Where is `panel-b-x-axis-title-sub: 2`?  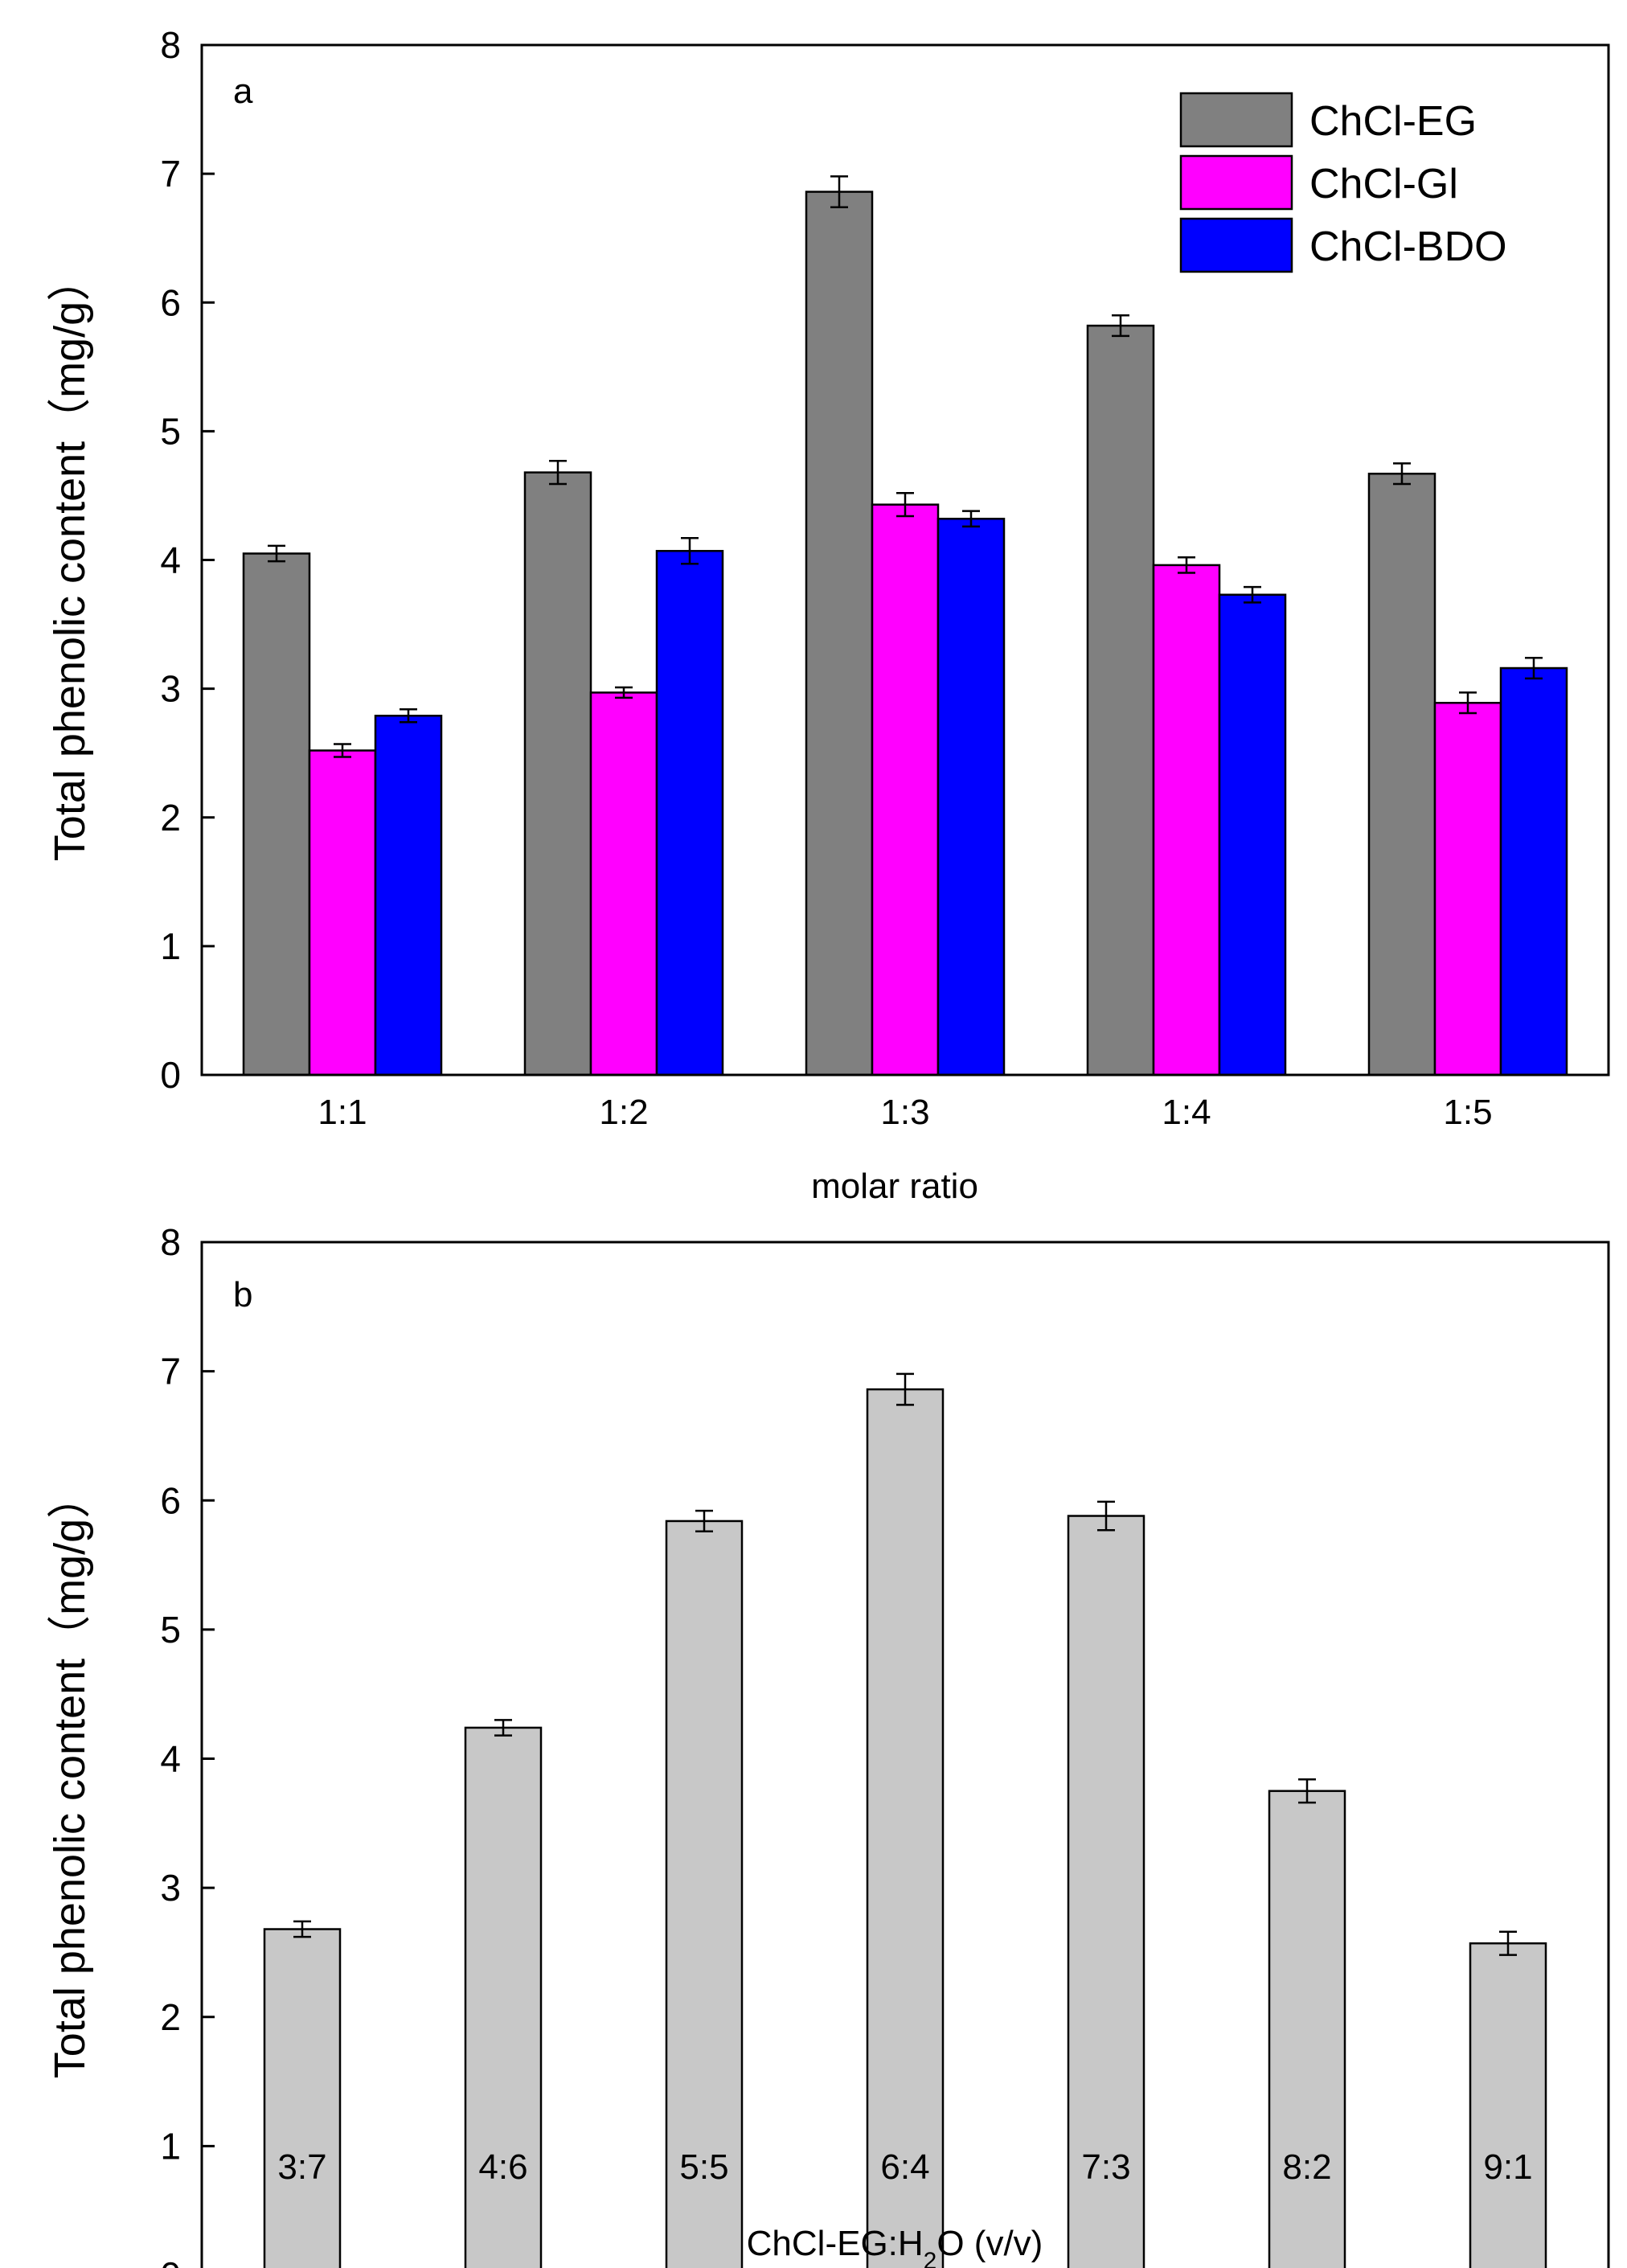
panel-b-x-axis-title-sub: 2 is located at coordinates (930, 2258).